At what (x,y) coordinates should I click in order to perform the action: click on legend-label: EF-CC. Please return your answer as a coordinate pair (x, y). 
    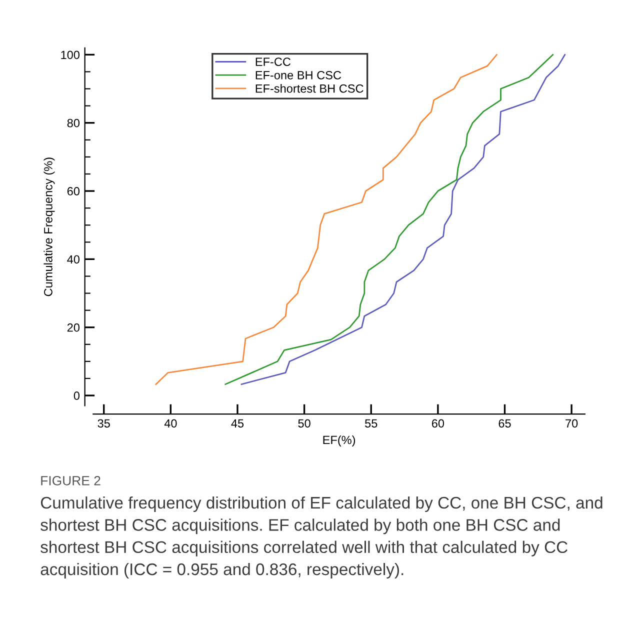
    Looking at the image, I should click on (273, 62).